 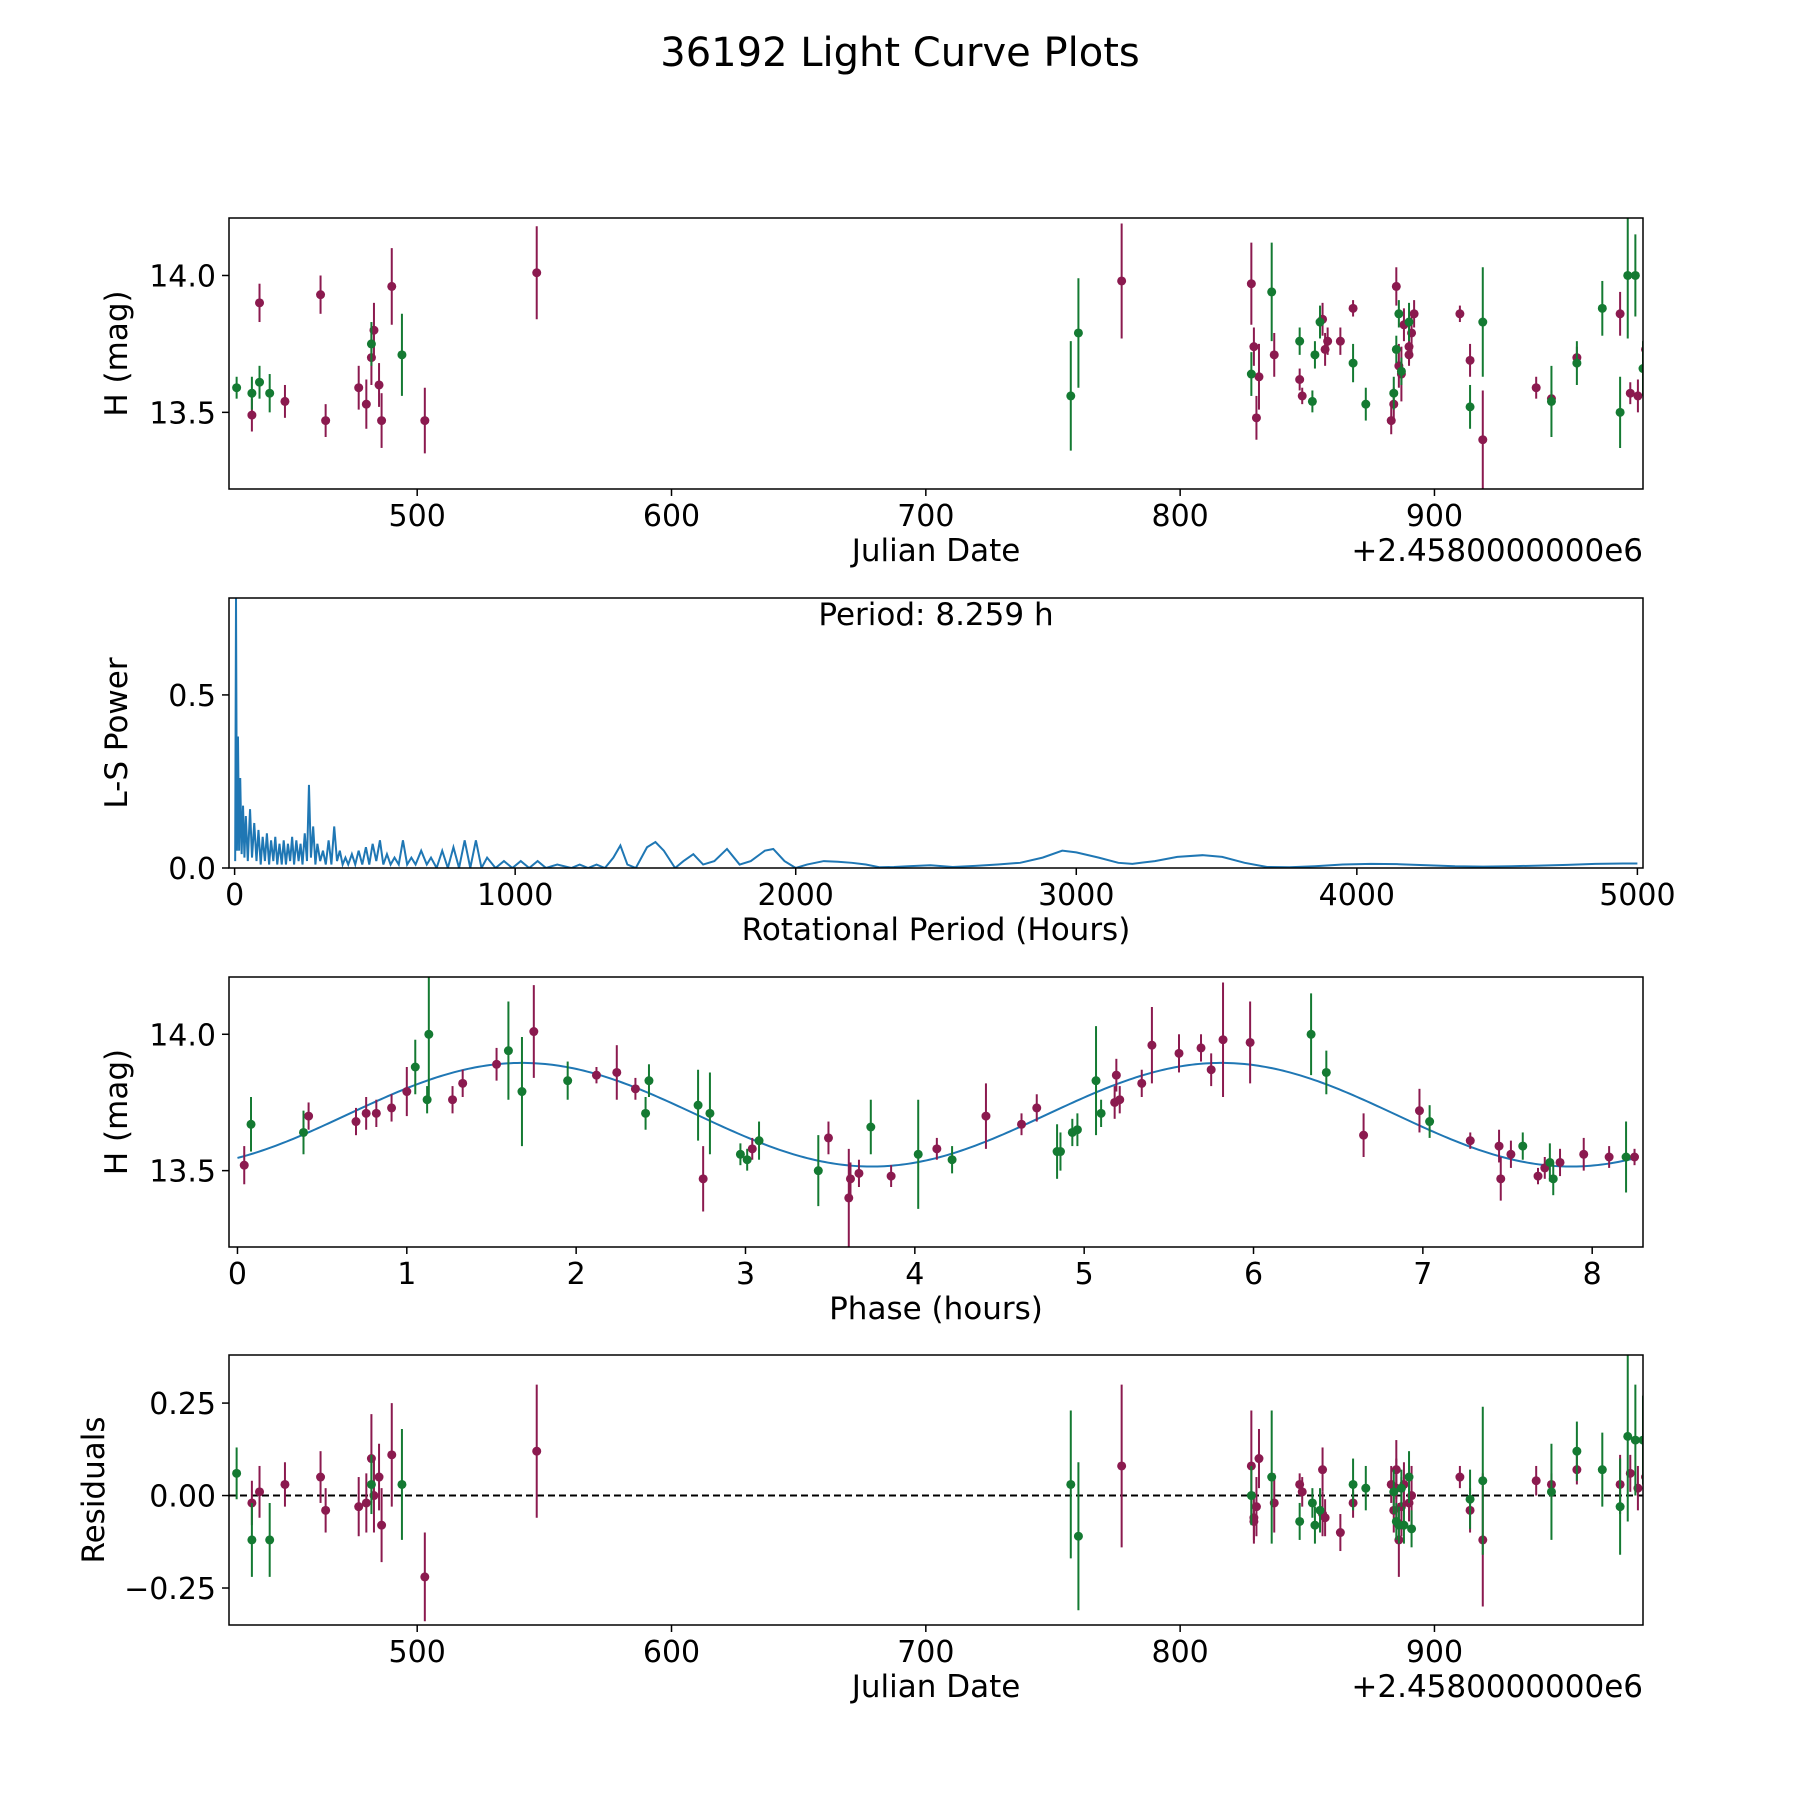 What do you see at coordinates (925, 516) in the screenshot?
I see `x-tick-label: 700` at bounding box center [925, 516].